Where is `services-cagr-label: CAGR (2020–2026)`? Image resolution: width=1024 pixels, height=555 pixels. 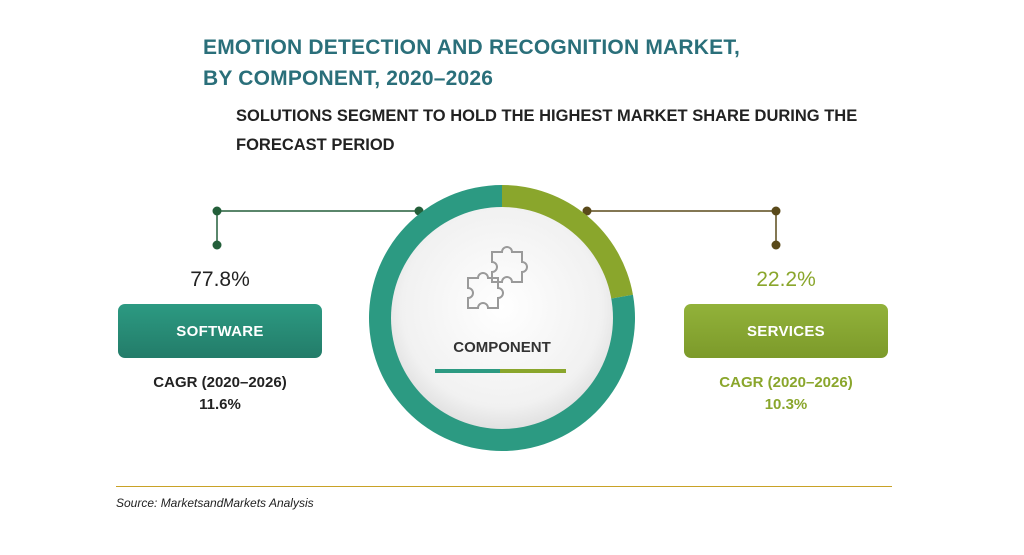
services-cagr-label: CAGR (2020–2026) is located at coordinates (786, 382).